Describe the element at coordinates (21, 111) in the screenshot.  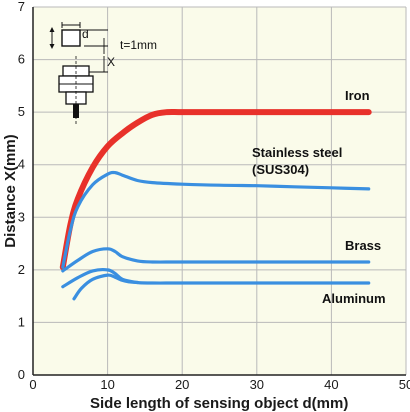
I see `y-tick-label-5: 5` at that location.